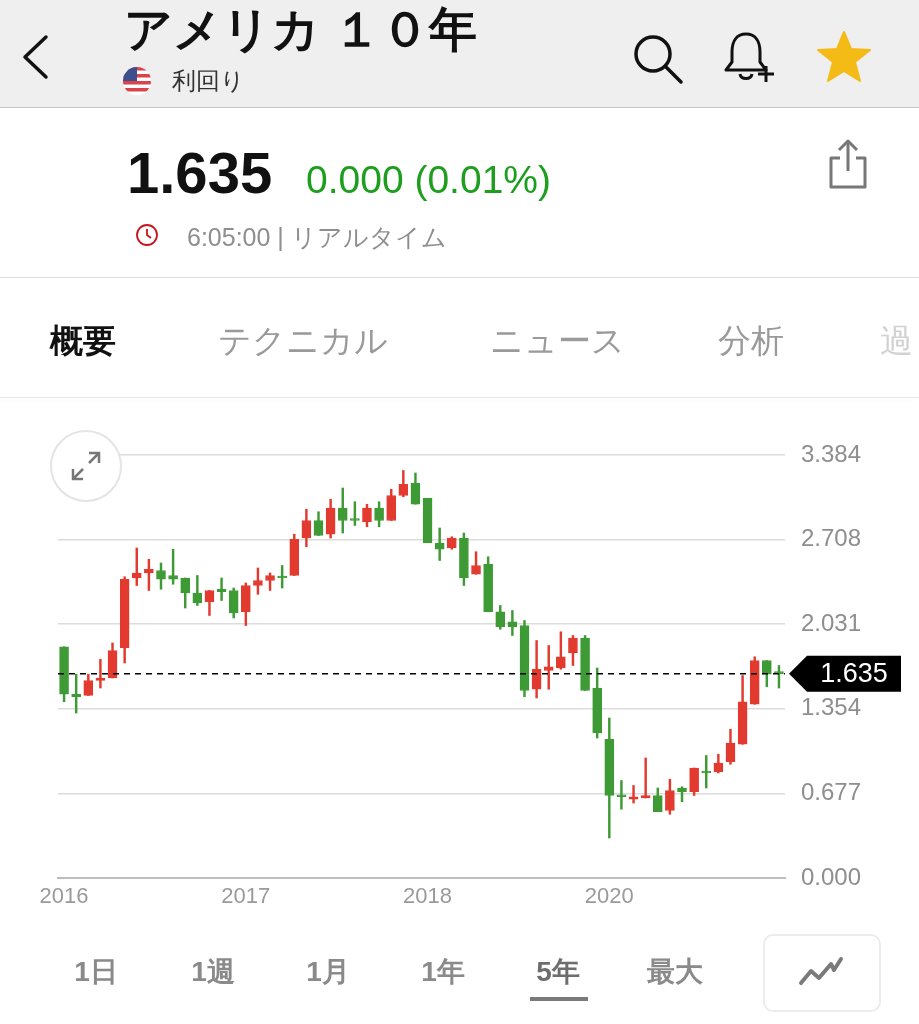 Image resolution: width=919 pixels, height=1024 pixels. What do you see at coordinates (557, 341) in the screenshot?
I see `text: ニュース` at bounding box center [557, 341].